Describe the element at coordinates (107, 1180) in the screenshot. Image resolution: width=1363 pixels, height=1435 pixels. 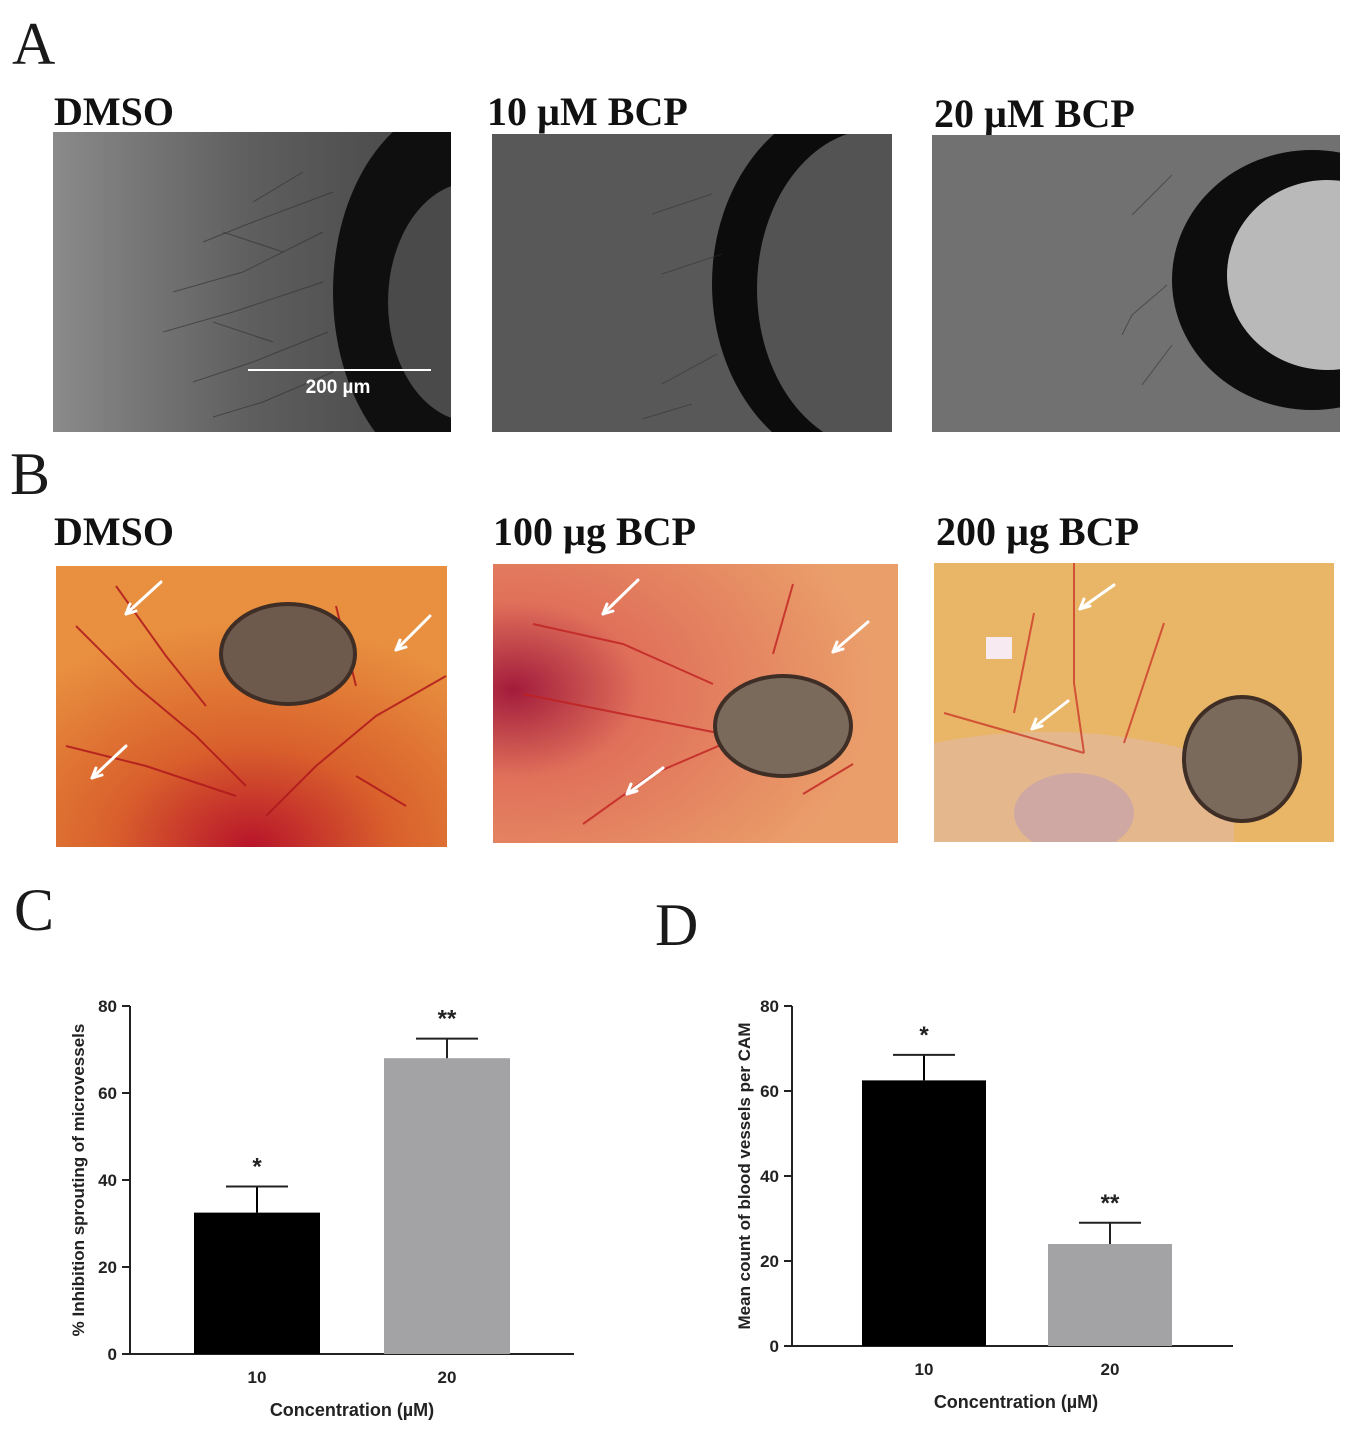
I see `chart-c-ytick-label: 40` at that location.